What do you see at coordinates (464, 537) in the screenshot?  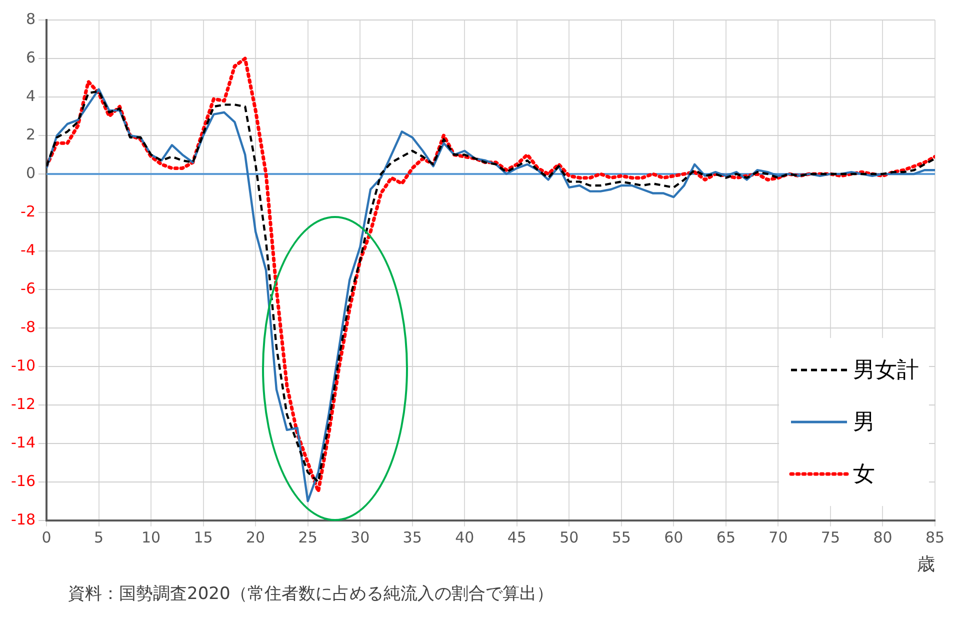 I see `x-tick-label: 40` at bounding box center [464, 537].